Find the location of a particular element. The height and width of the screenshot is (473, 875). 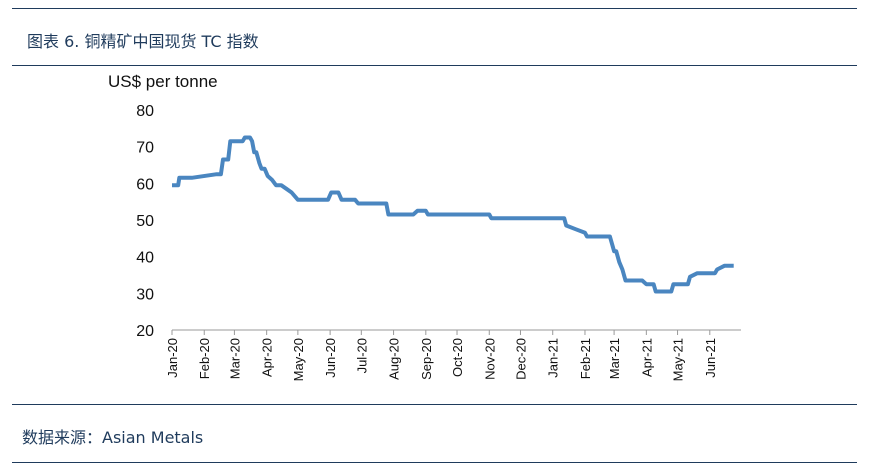

x-tick-label: Dec-20 is located at coordinates (520, 359).